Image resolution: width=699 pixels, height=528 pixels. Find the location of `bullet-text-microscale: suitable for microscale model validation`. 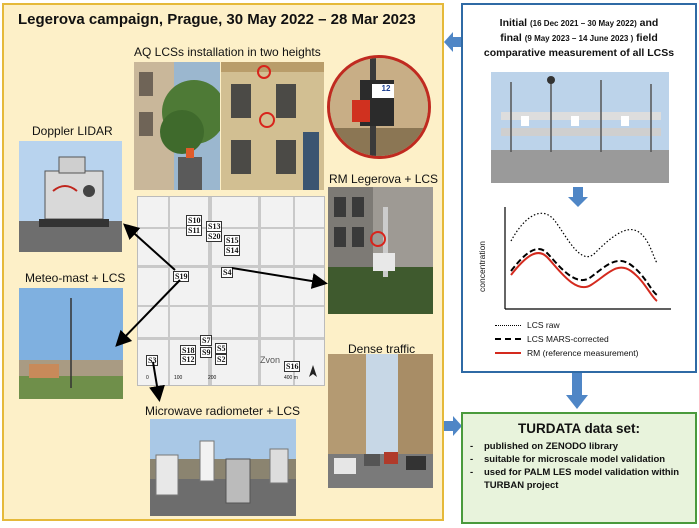

bullet-text-microscale: suitable for microscale model validation is located at coordinates (575, 459).